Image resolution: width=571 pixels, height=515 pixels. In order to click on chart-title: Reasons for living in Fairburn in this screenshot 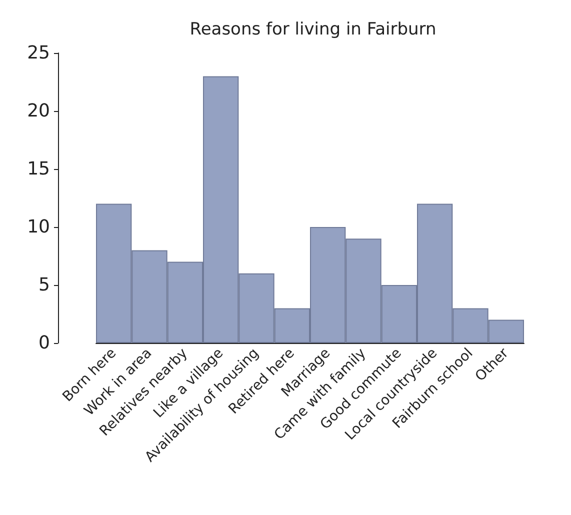, I will do `click(313, 30)`.